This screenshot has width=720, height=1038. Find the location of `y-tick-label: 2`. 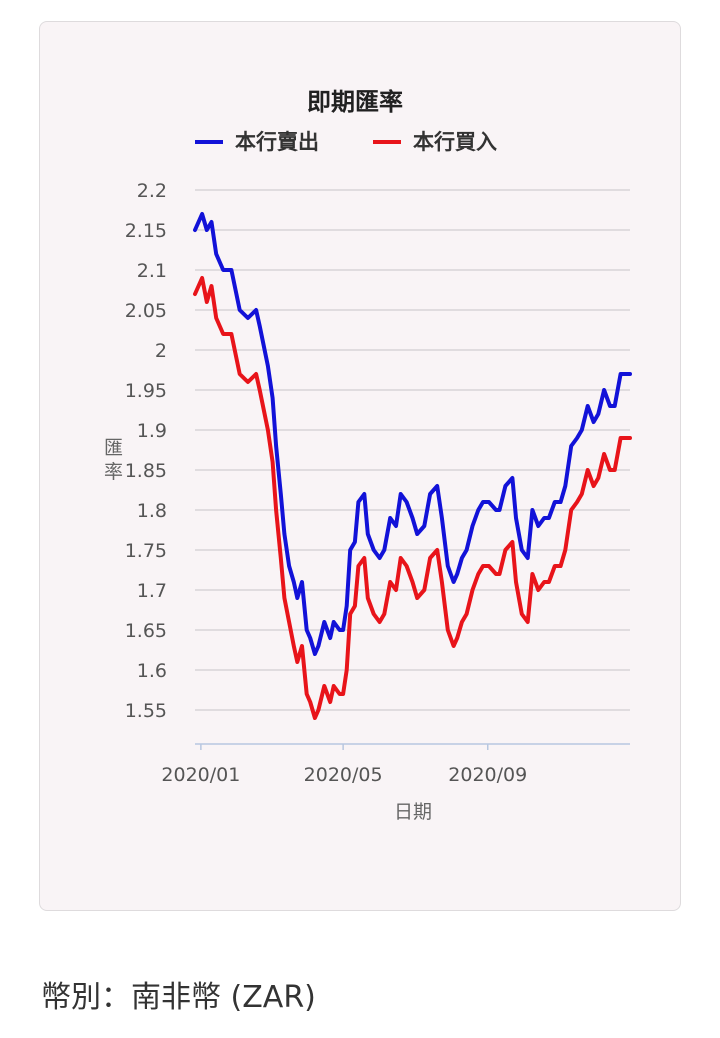

y-tick-label: 2 is located at coordinates (161, 351).